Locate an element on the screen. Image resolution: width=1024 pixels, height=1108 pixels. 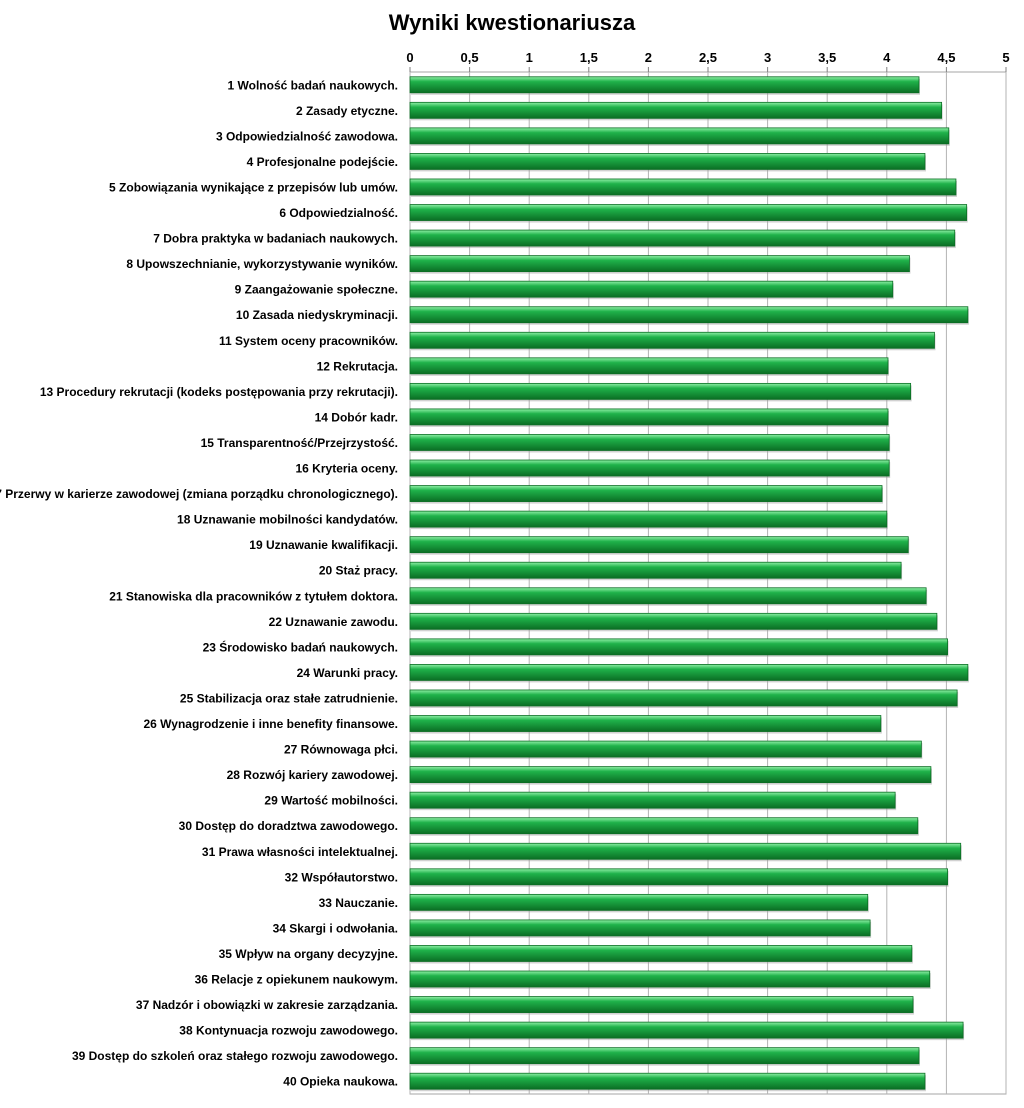
x-tick-label: 4 is located at coordinates (887, 57).